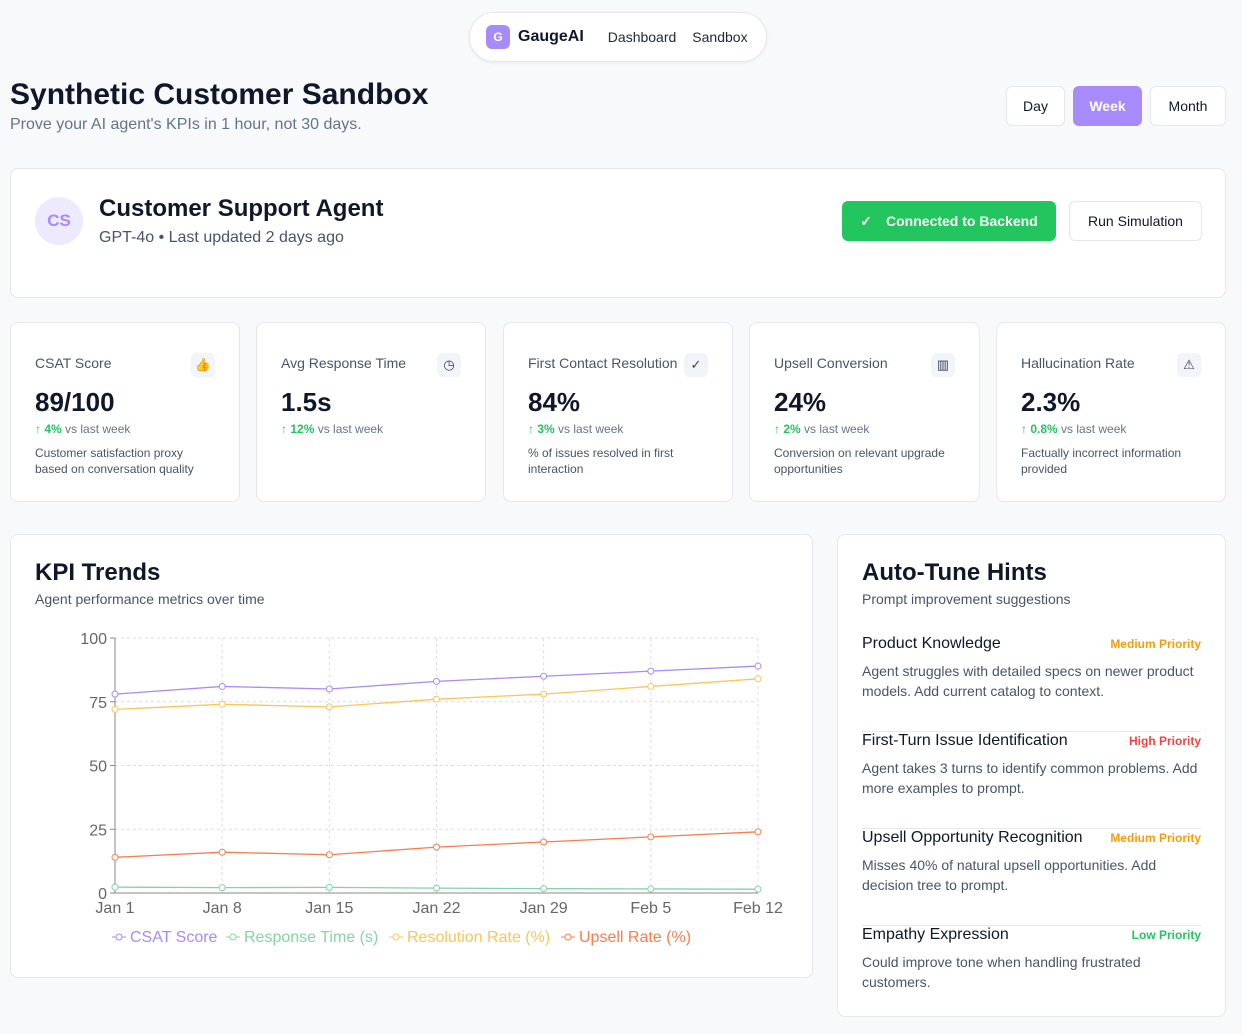  What do you see at coordinates (943, 365) in the screenshot?
I see `bar-chart-icon: ▥` at bounding box center [943, 365].